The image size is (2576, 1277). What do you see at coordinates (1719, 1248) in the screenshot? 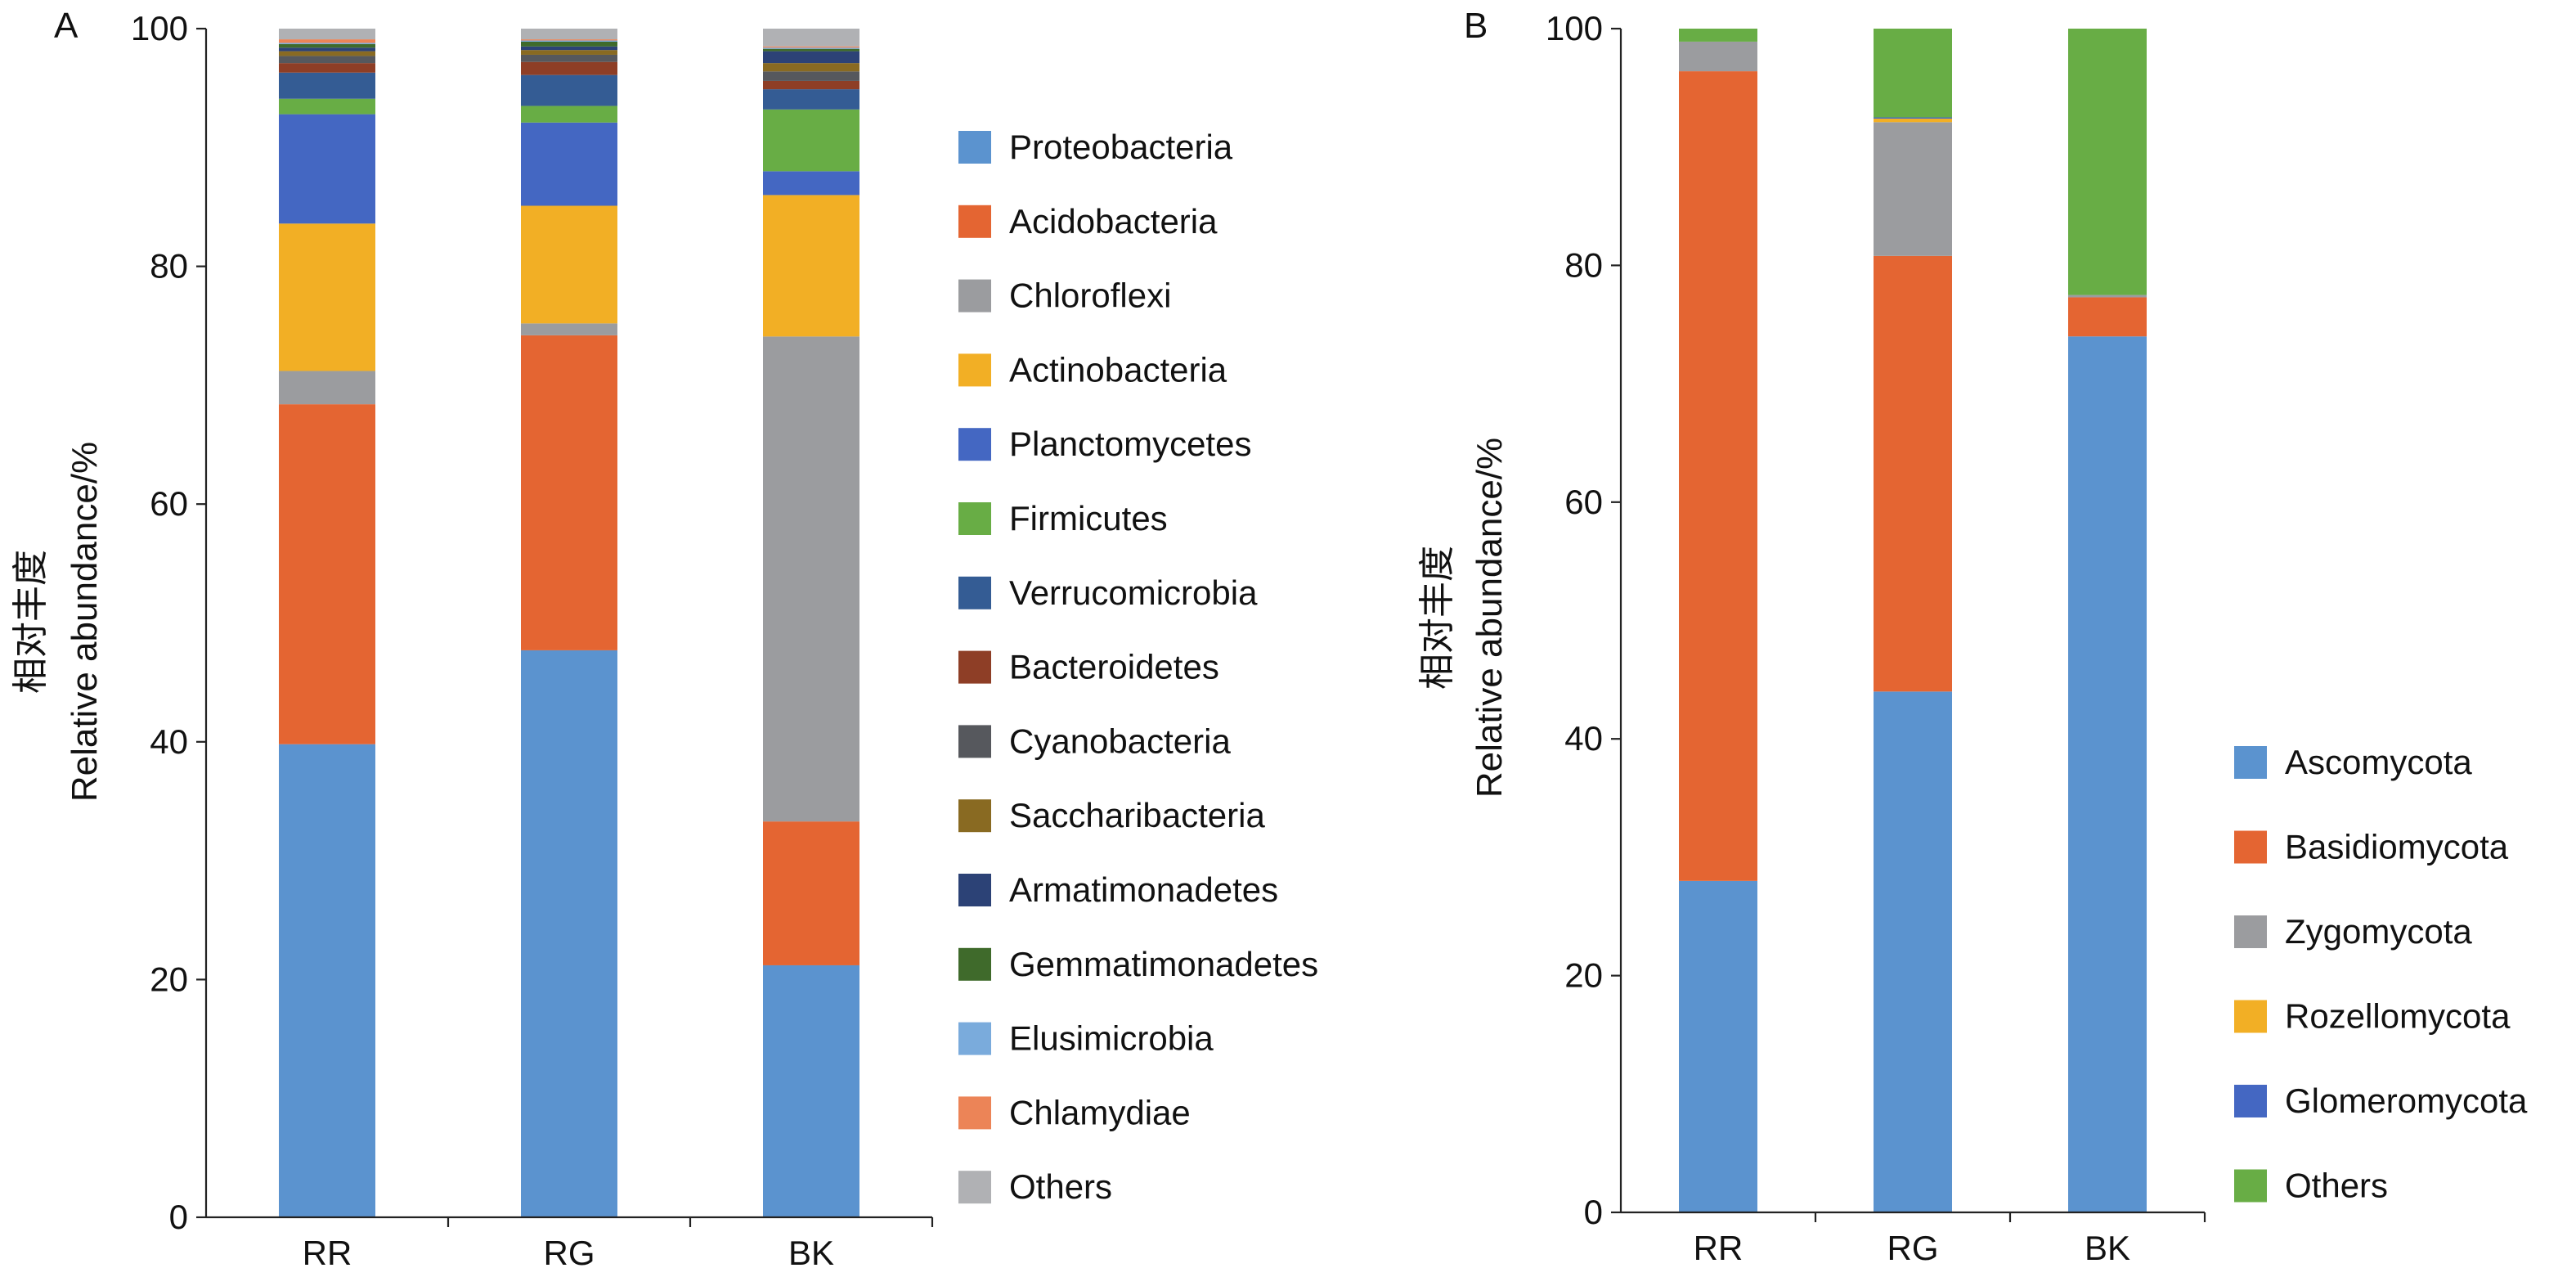
I see `panel-b-x-tick-label: RR` at bounding box center [1719, 1248].